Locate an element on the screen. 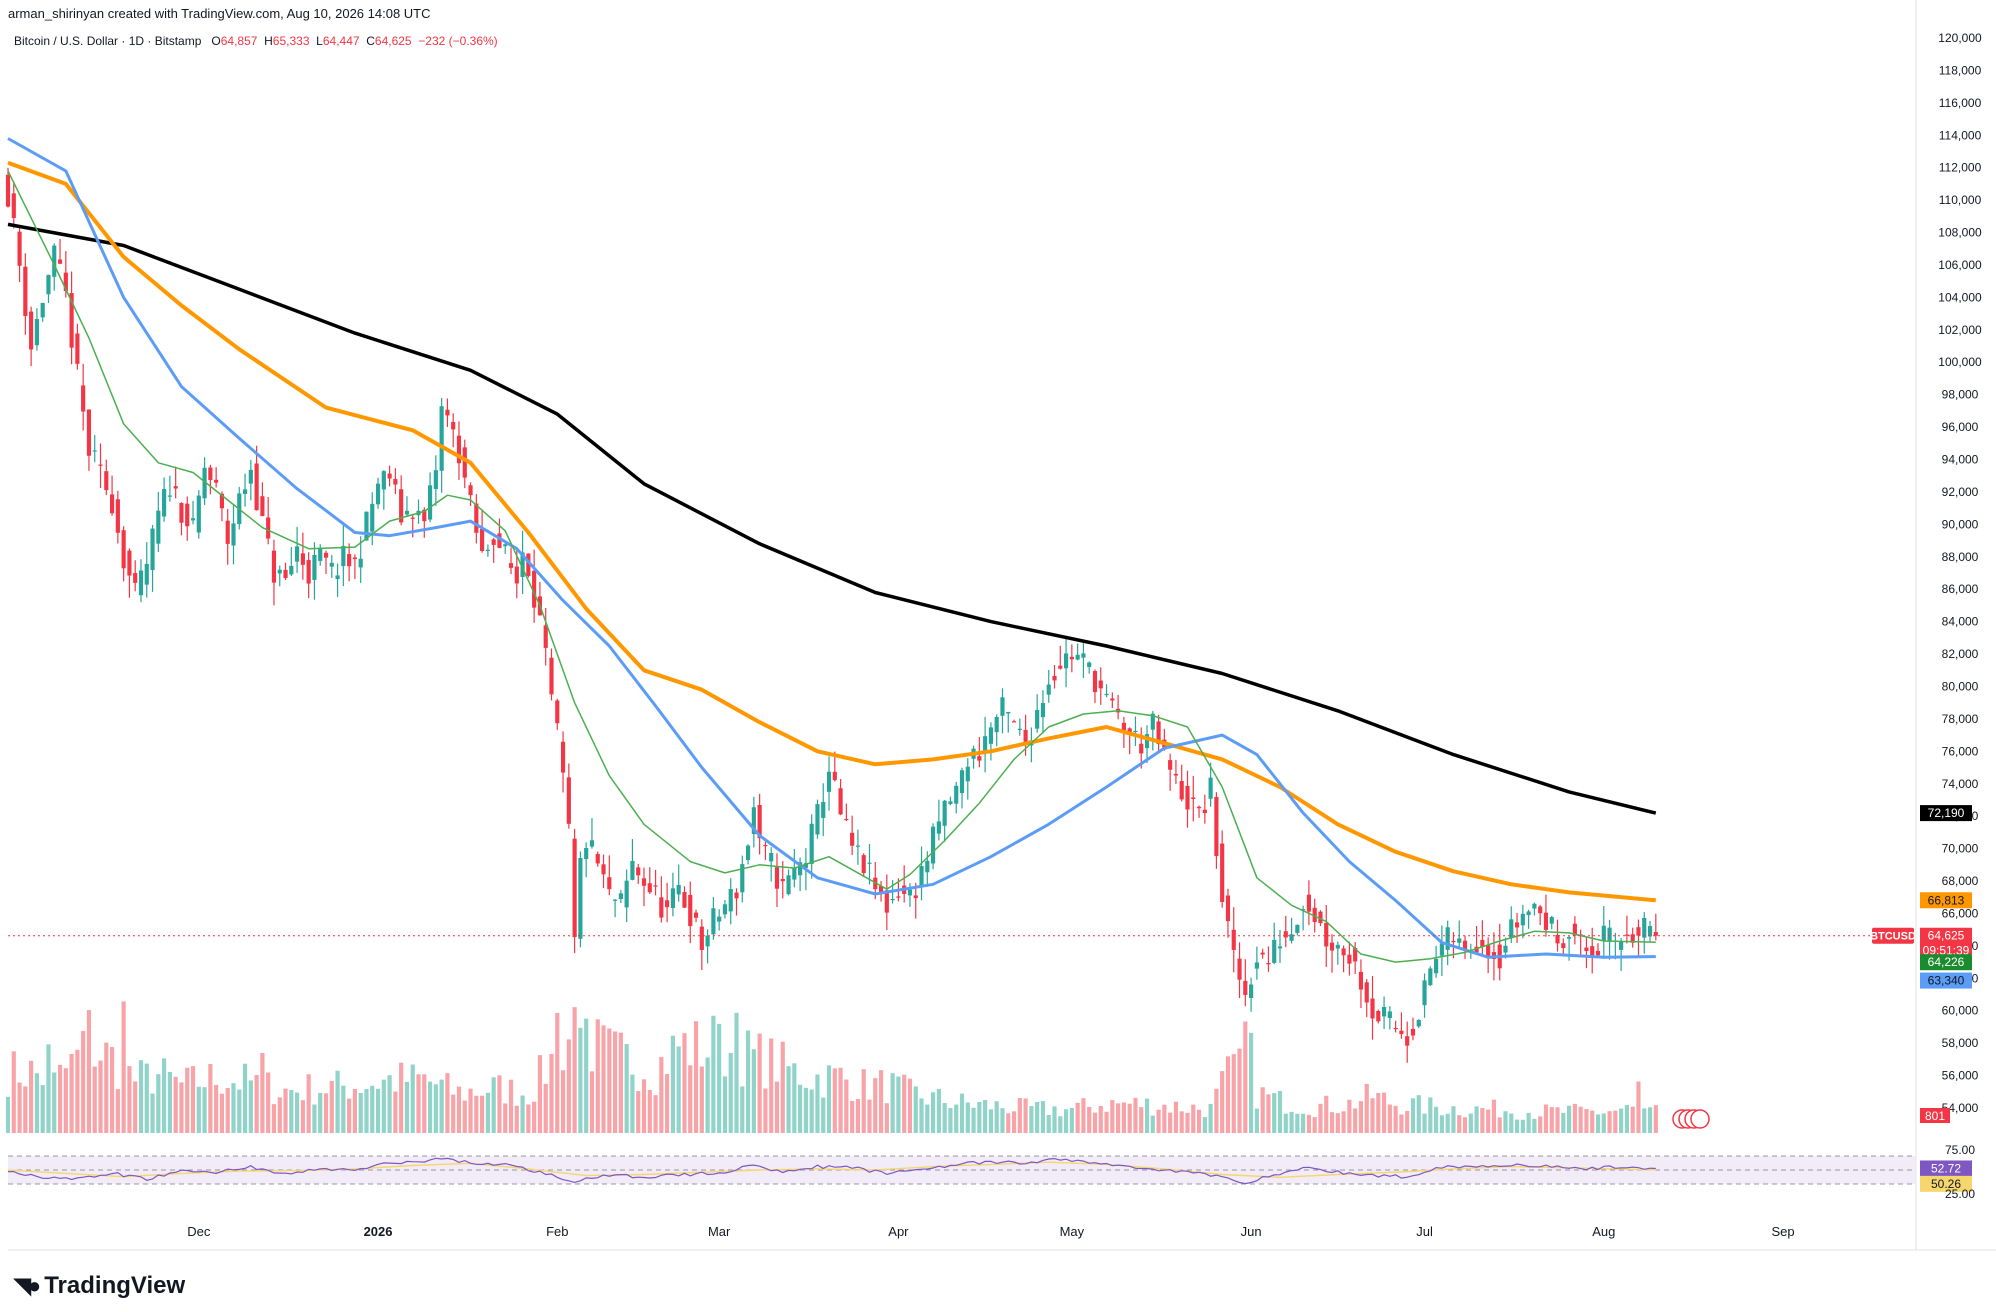  rsi-tick-label: 75.00 is located at coordinates (1960, 1150).